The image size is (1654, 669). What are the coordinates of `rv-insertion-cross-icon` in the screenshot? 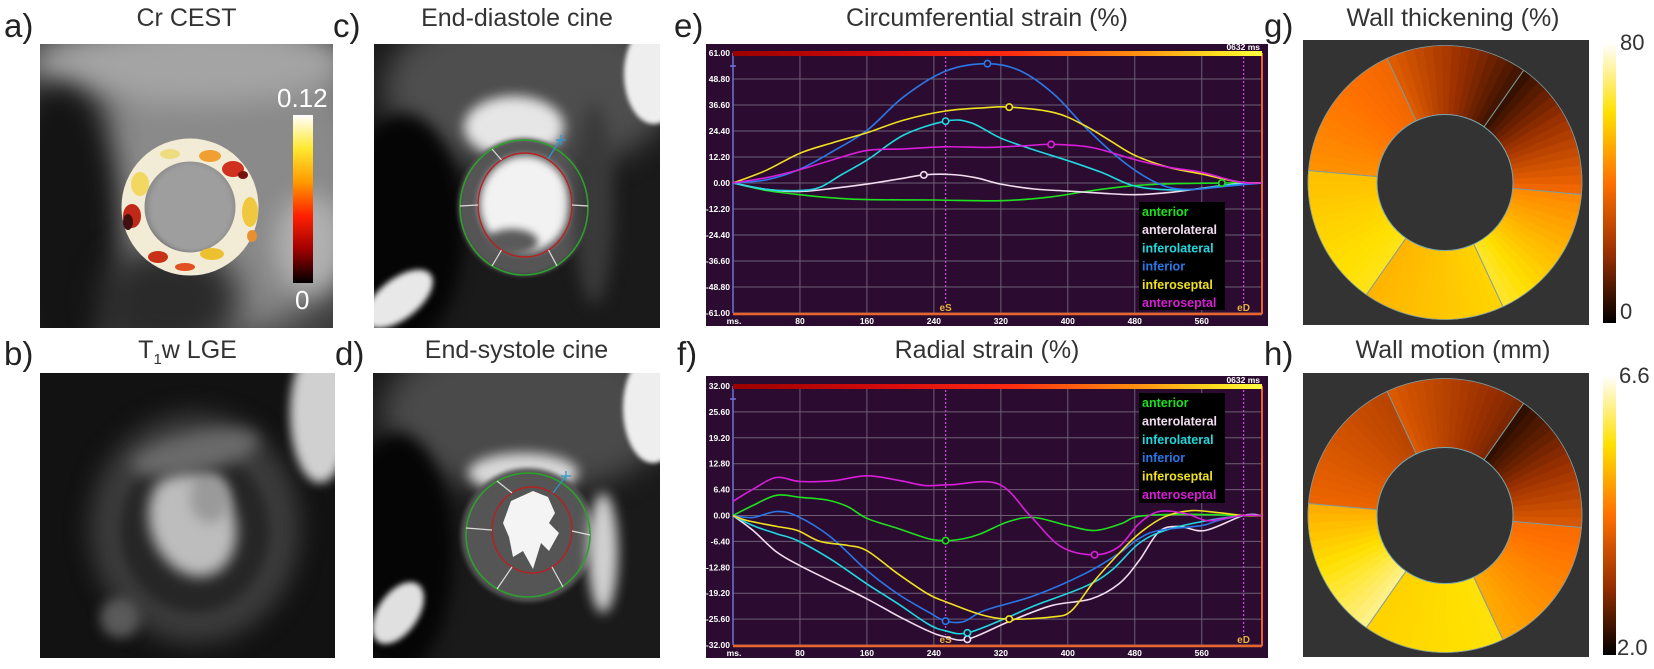 It's located at (566, 476).